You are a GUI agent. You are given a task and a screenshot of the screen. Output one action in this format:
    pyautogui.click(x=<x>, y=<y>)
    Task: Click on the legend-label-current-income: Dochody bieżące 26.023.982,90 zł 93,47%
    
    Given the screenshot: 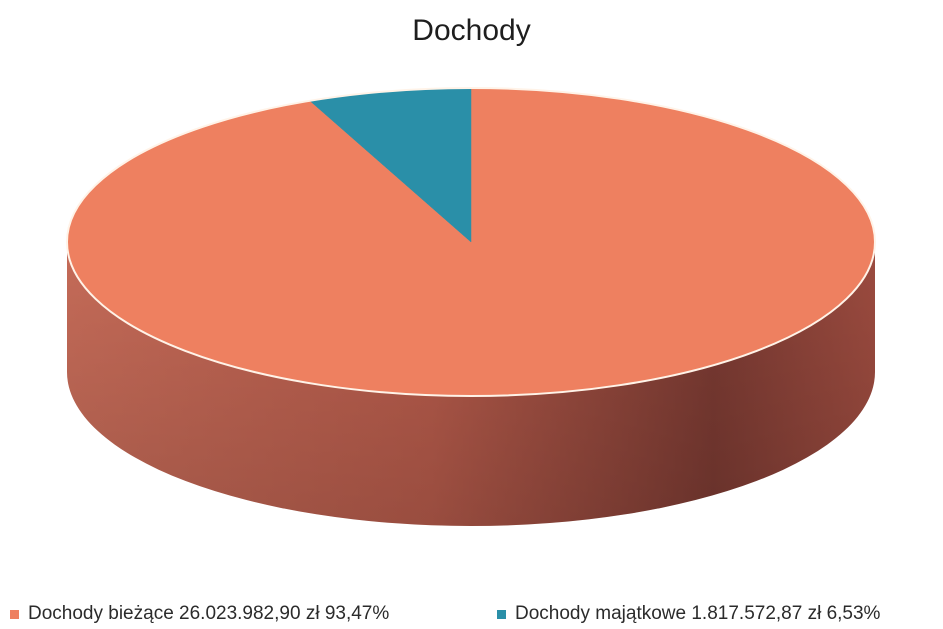 What is the action you would take?
    pyautogui.click(x=209, y=613)
    